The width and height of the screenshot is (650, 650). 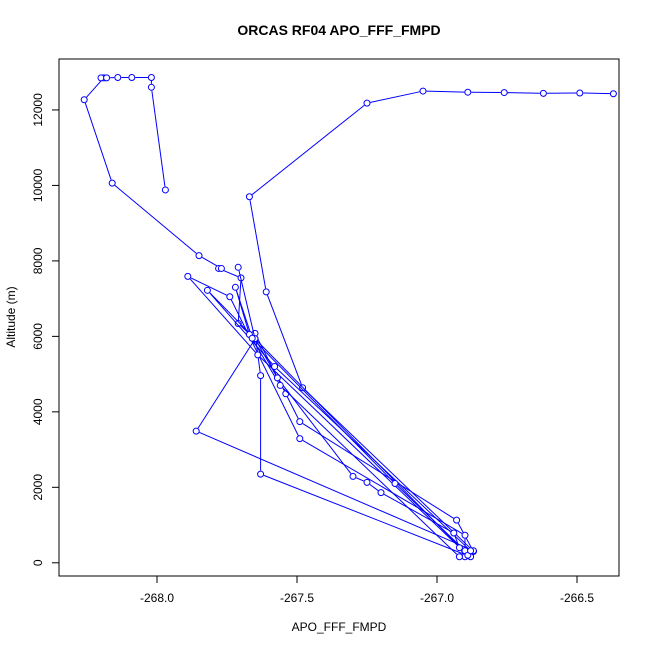 I want to click on chart-title: ORCAS RF04 APO_FFF_FMPD, so click(x=338, y=30).